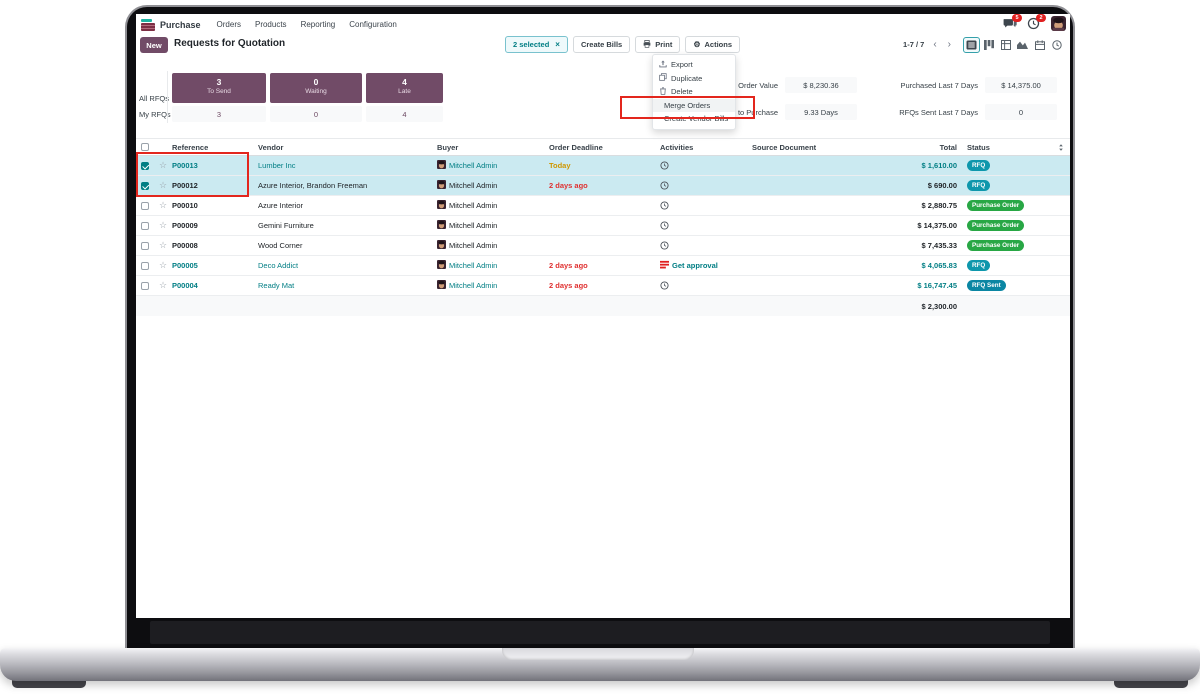 Image resolution: width=1200 pixels, height=697 pixels. I want to click on header-reference: Reference, so click(190, 147).